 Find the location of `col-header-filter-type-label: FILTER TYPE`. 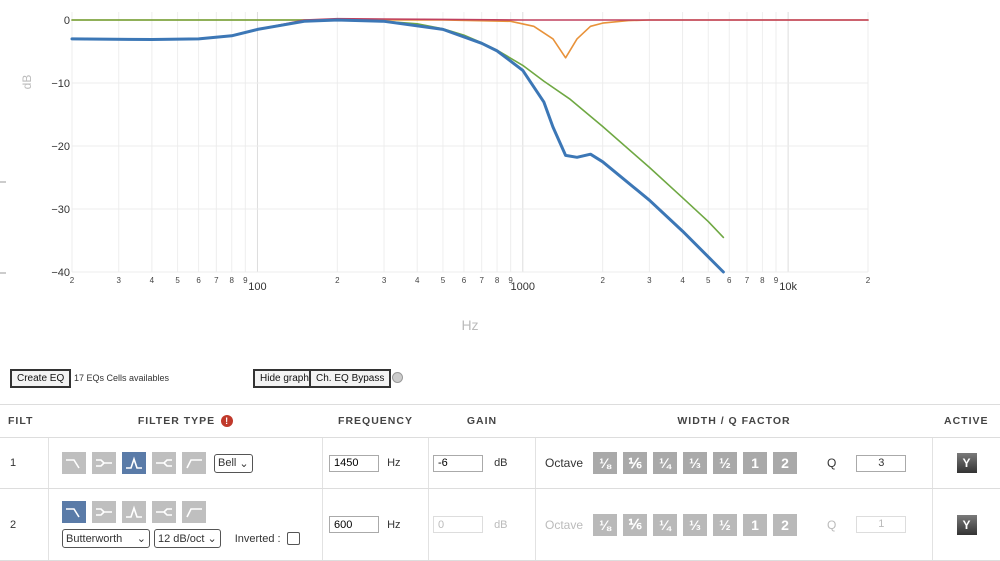

col-header-filter-type-label: FILTER TYPE is located at coordinates (176, 421).